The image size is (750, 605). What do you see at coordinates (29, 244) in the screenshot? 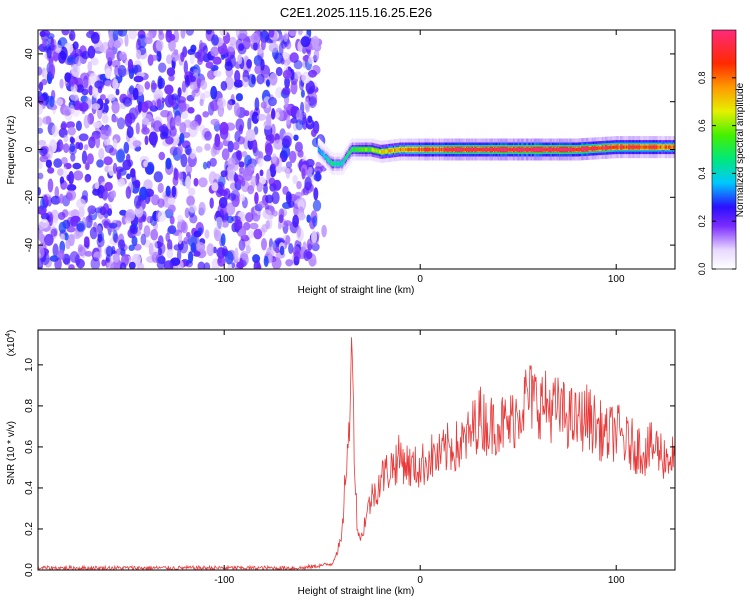
I see `y-tick-label: -40` at bounding box center [29, 244].